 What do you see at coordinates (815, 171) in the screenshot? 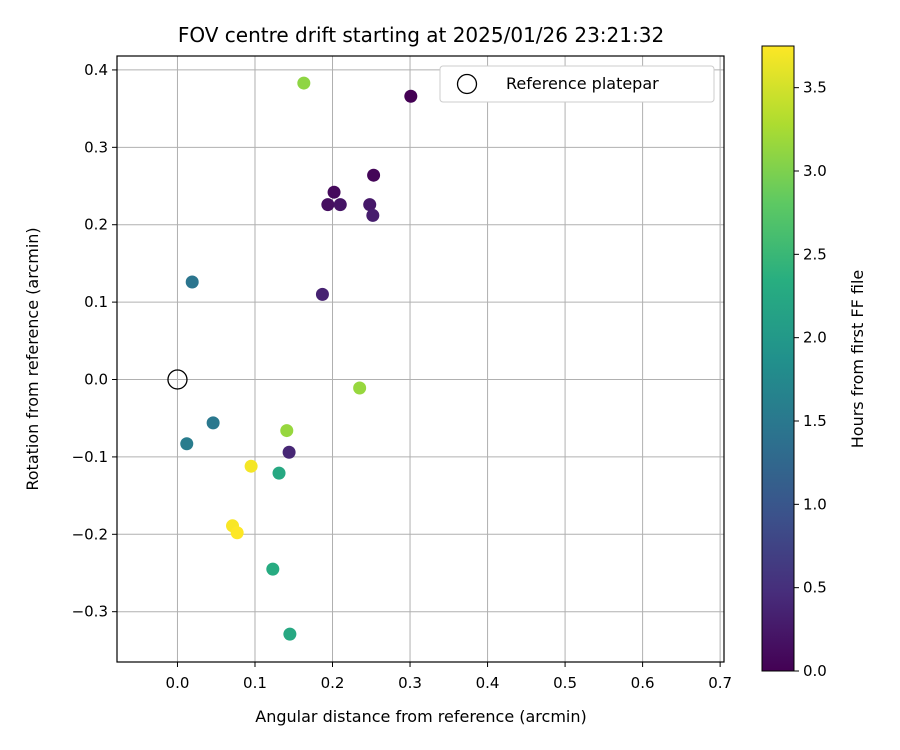
I see `colorbar-tick-label: 3.0` at bounding box center [815, 171].